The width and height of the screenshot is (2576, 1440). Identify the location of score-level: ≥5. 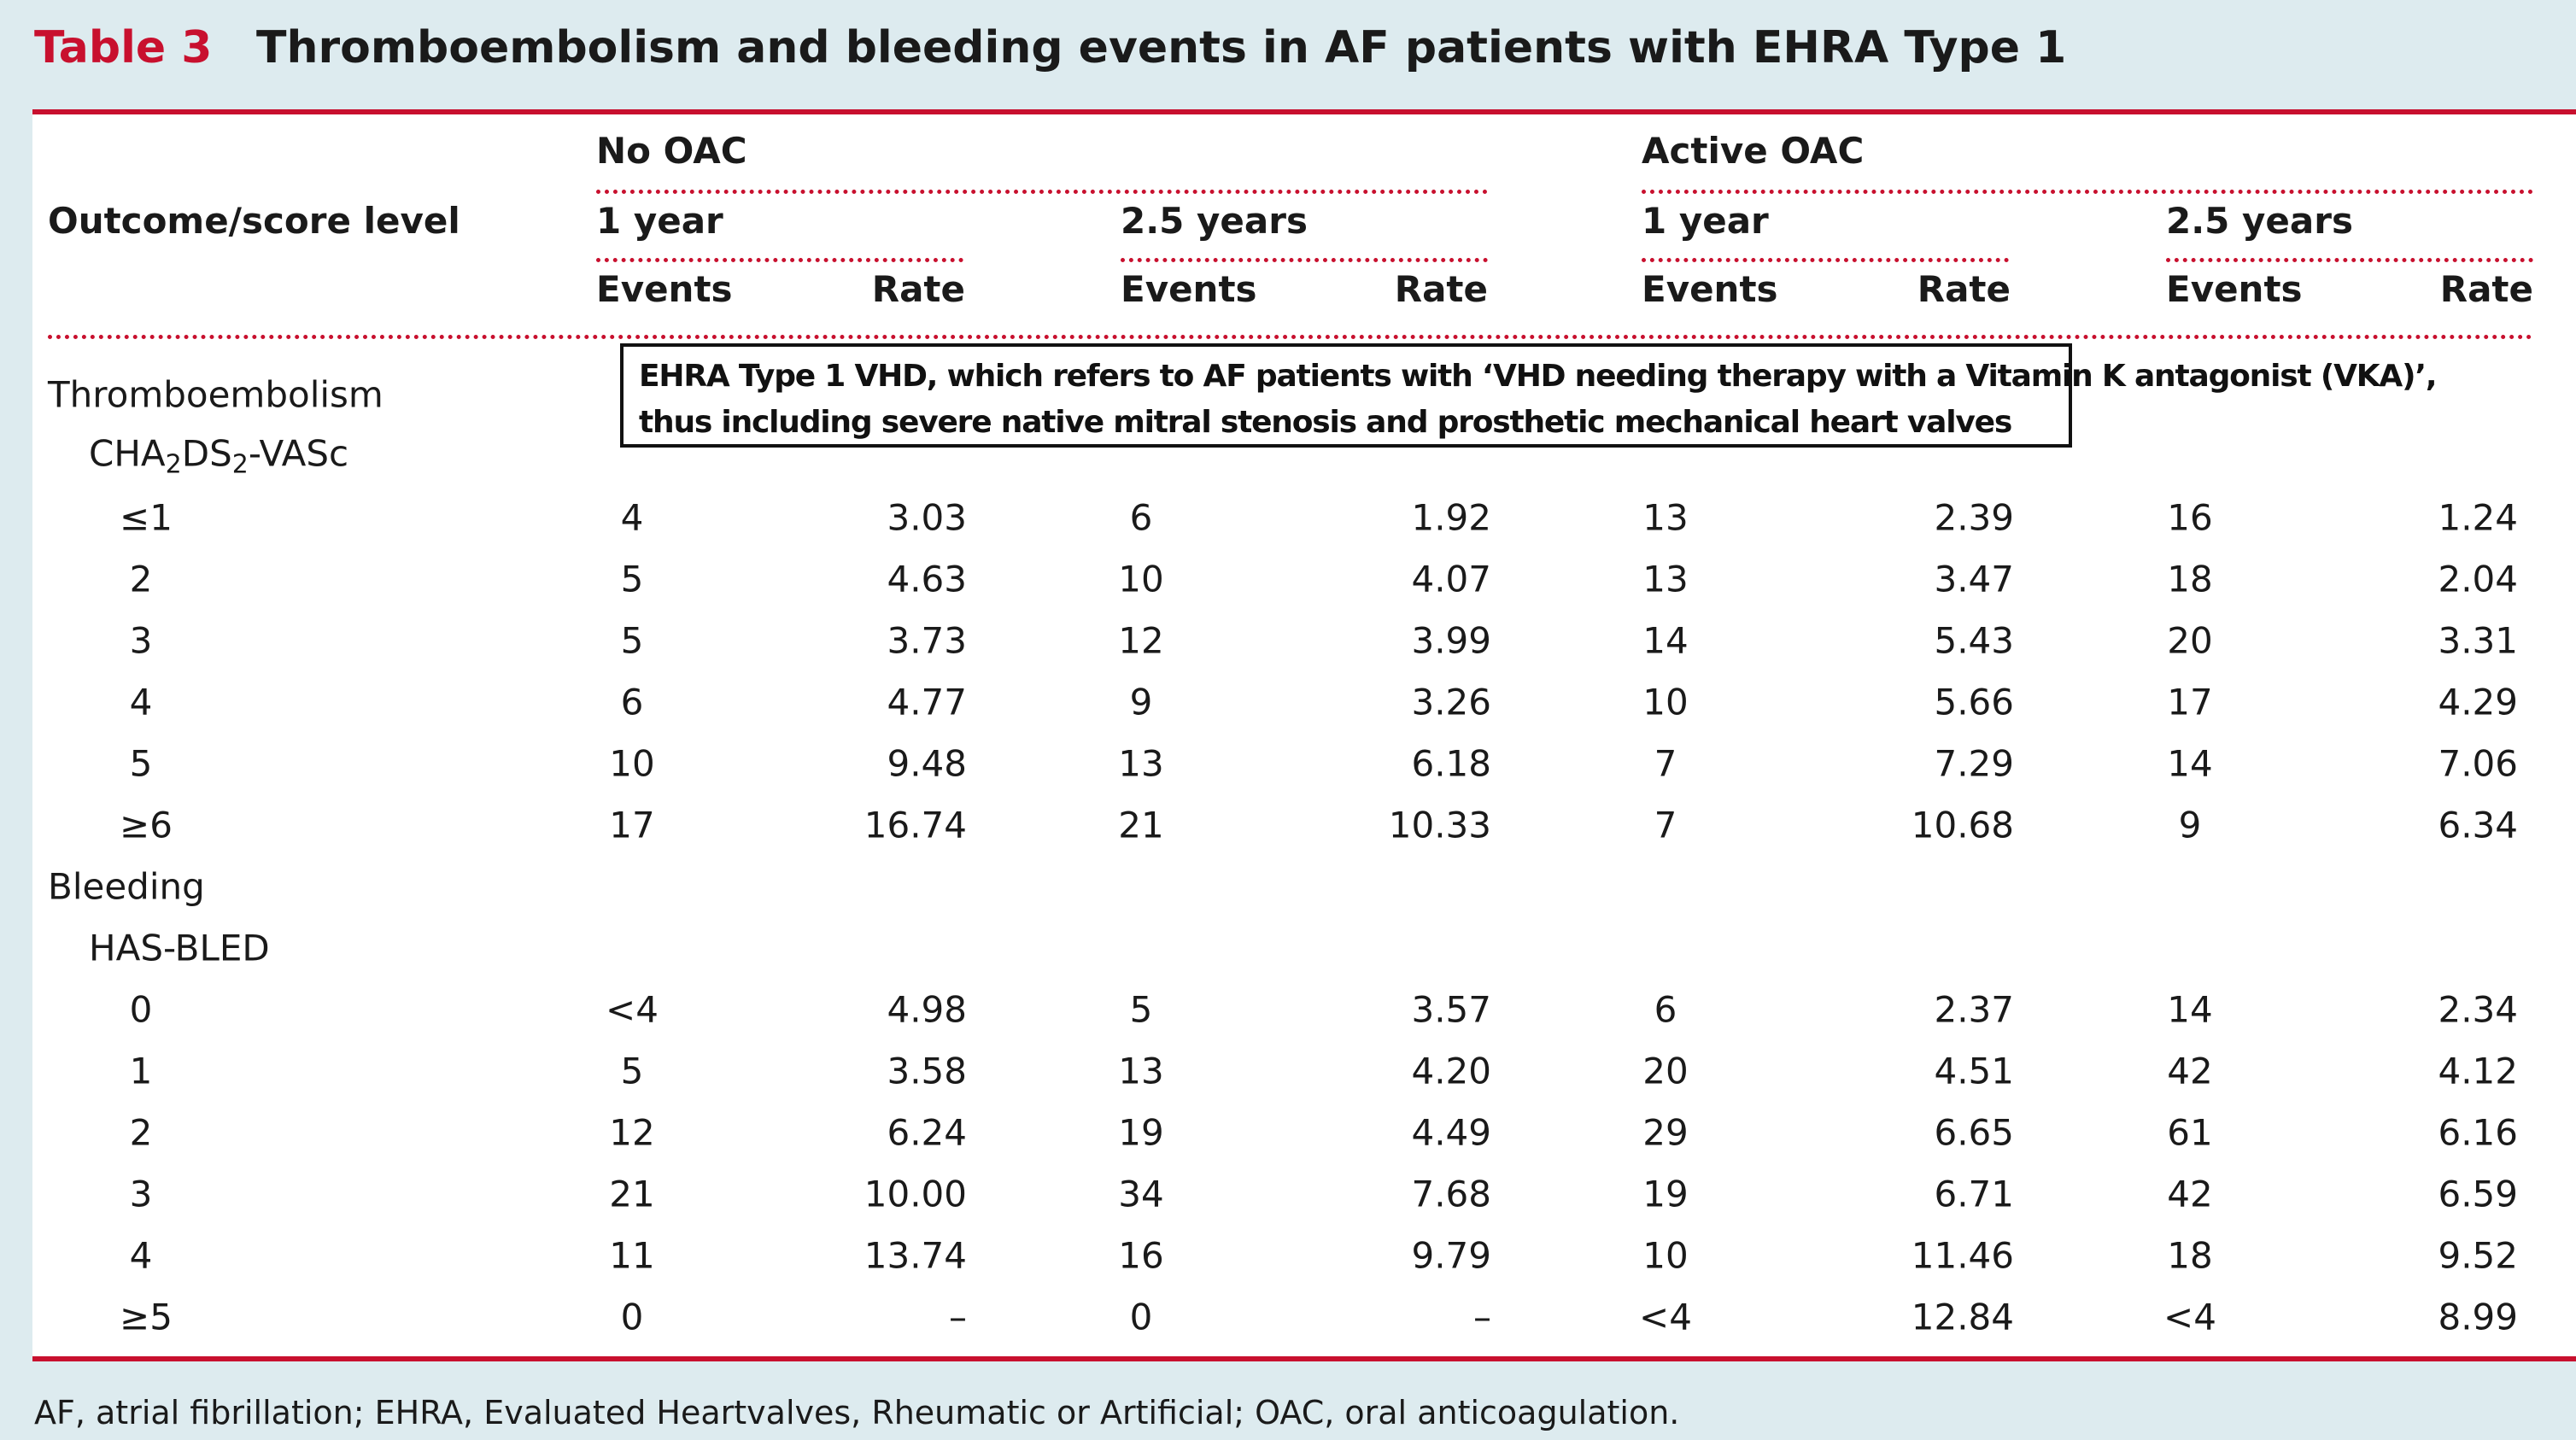
(146, 1317).